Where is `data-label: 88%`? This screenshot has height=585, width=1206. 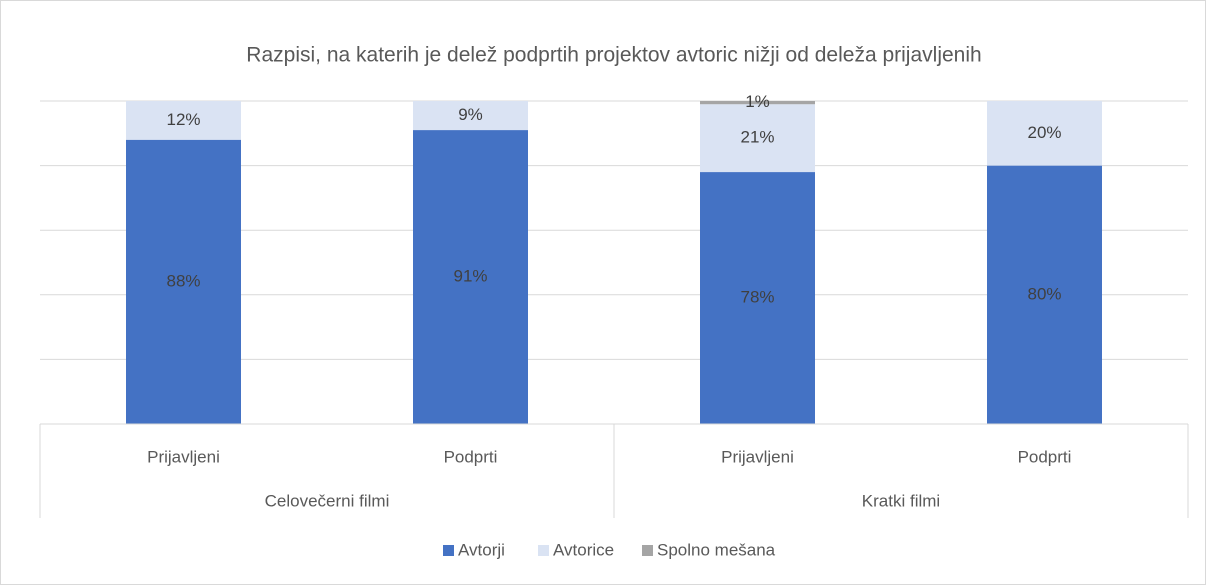 data-label: 88% is located at coordinates (183, 280).